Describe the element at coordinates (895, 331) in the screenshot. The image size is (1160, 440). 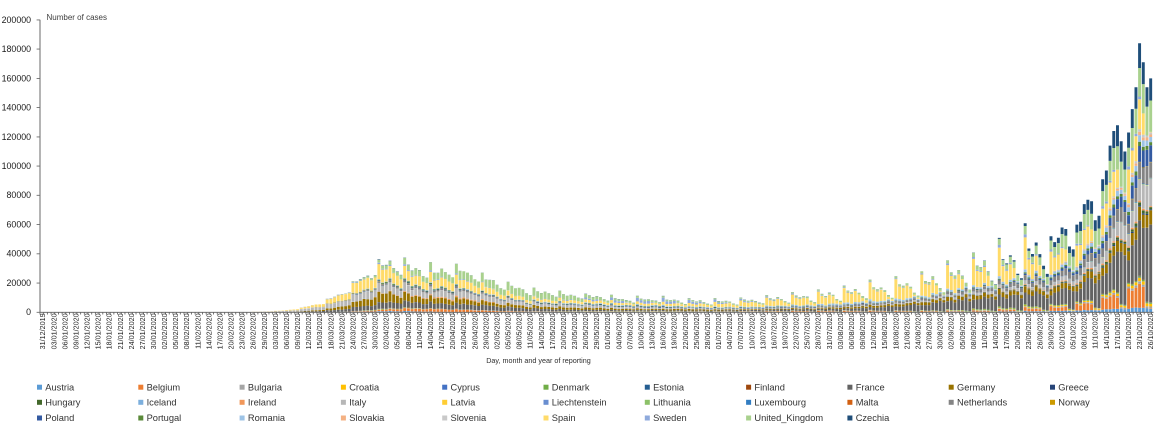
I see `svg-text: 18/08/2020` at that location.